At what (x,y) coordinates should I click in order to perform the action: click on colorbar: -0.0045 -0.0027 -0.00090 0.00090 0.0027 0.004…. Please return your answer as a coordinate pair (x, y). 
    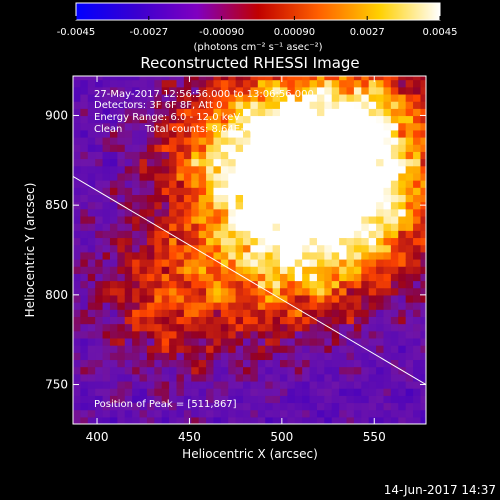
    Looking at the image, I should click on (257, 27).